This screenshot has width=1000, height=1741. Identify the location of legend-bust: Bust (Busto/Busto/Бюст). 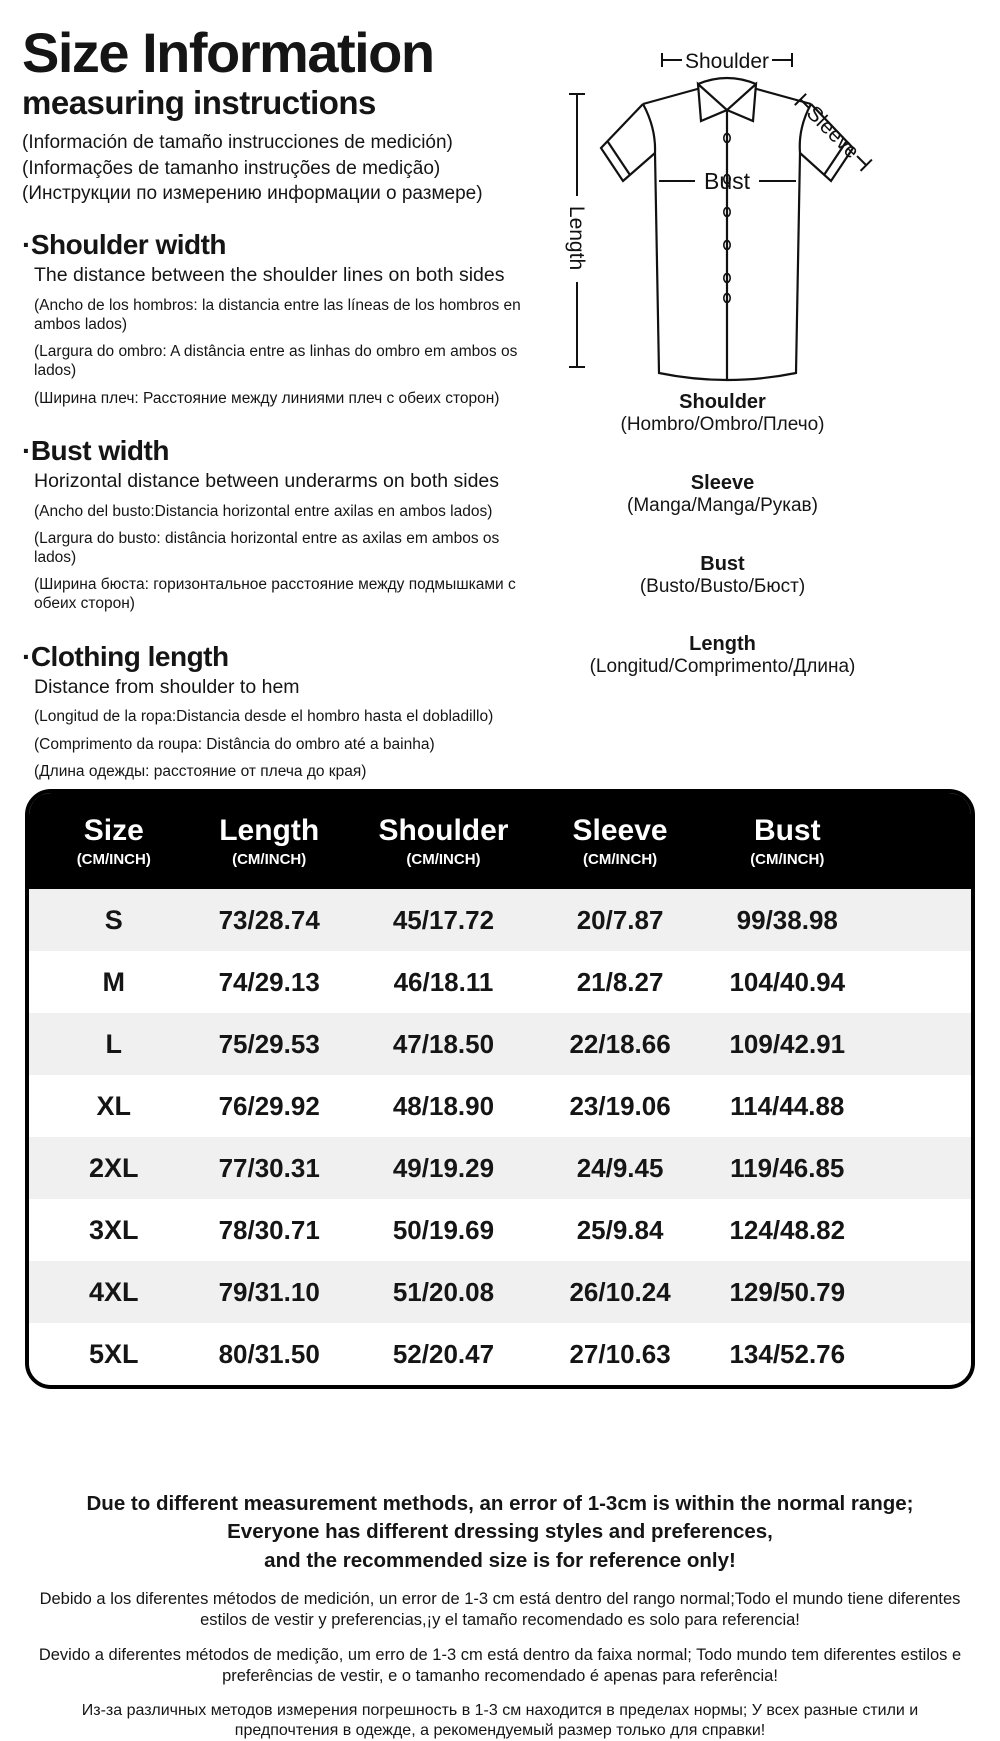
(722, 575).